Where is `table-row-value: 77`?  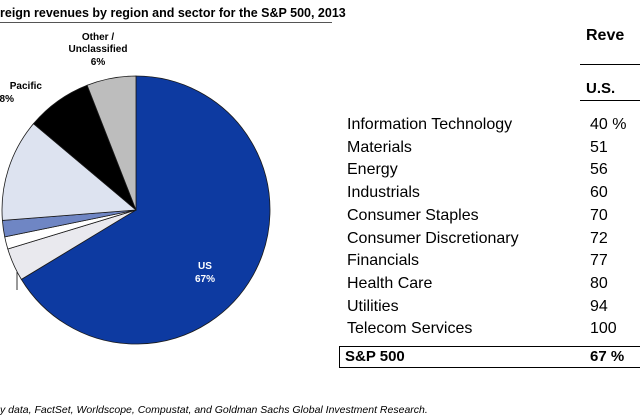 table-row-value: 77 is located at coordinates (599, 261).